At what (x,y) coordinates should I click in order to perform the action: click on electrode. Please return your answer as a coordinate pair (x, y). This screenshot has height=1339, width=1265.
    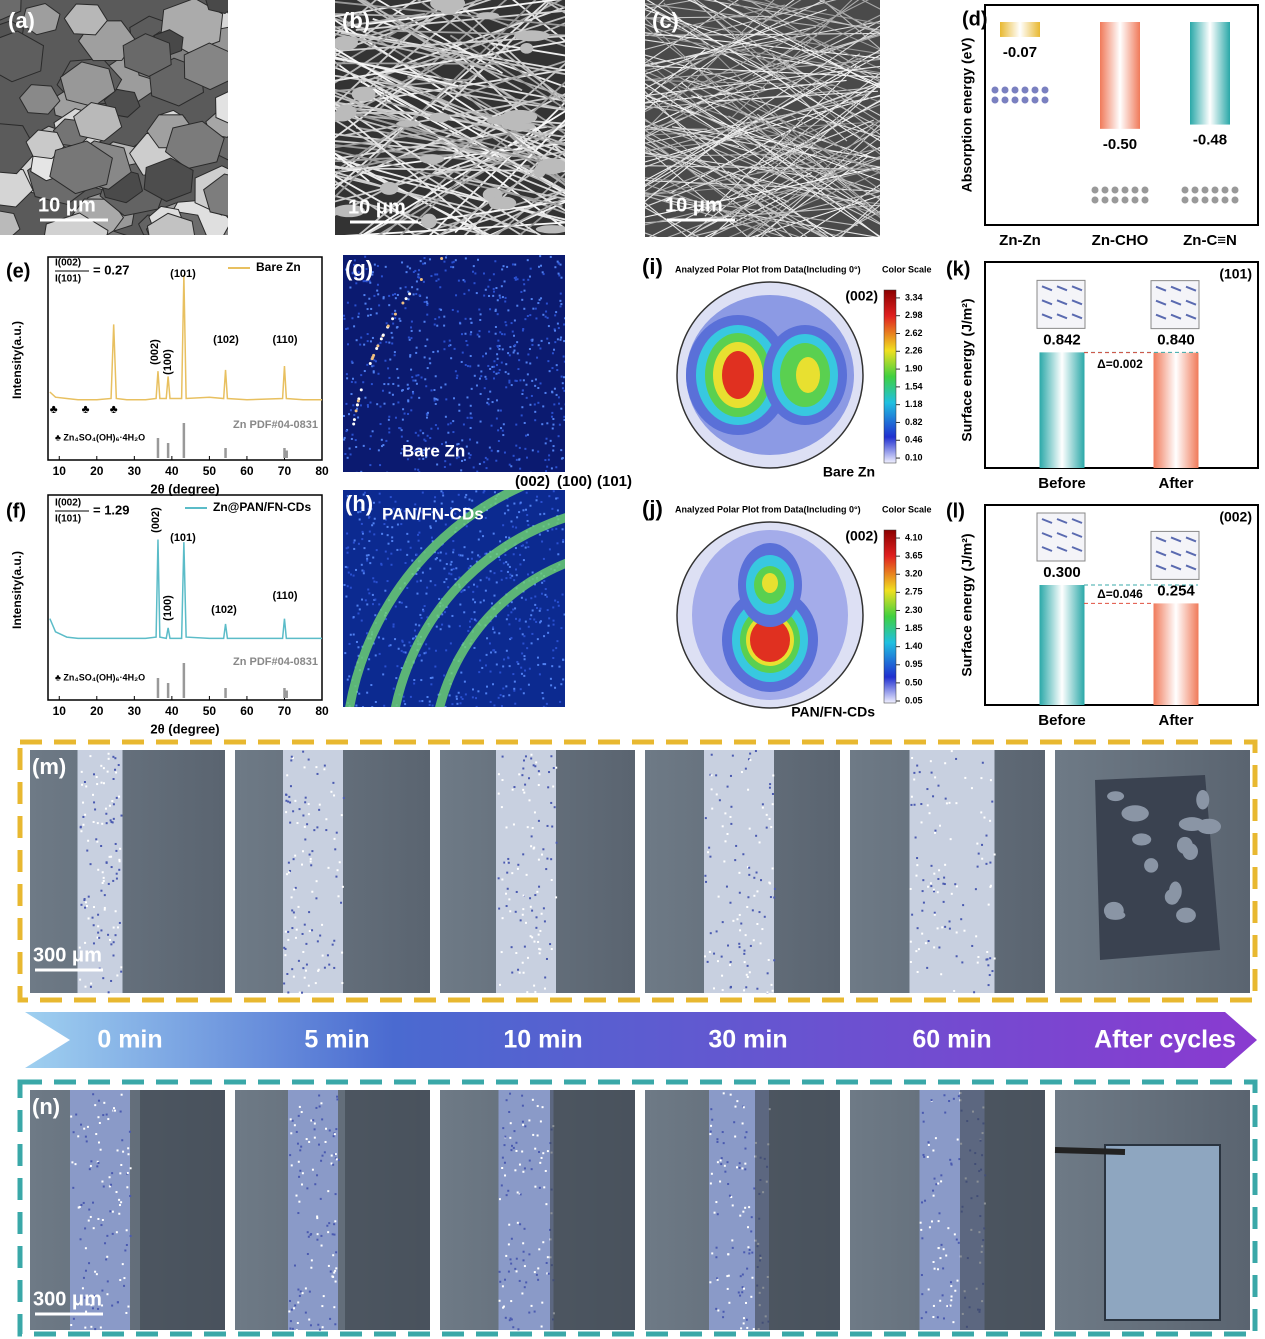
    Looking at the image, I should click on (313, 871).